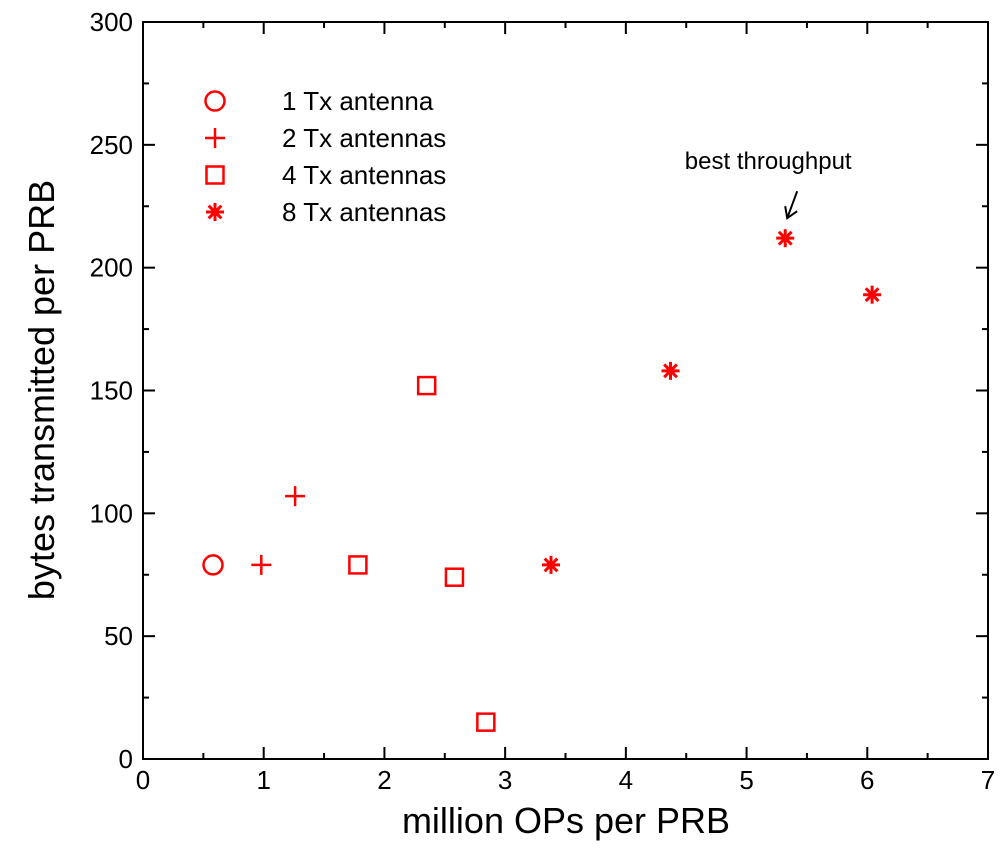 Image resolution: width=1003 pixels, height=848 pixels. What do you see at coordinates (988, 780) in the screenshot?
I see `x-tick-label: 7` at bounding box center [988, 780].